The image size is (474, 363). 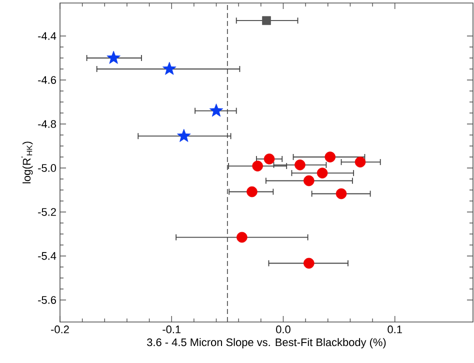 I want to click on x-axis-title: 3.6 - 4.5 Micron Slope vs. Best-Fit Blackbody (%), so click(x=266, y=343).